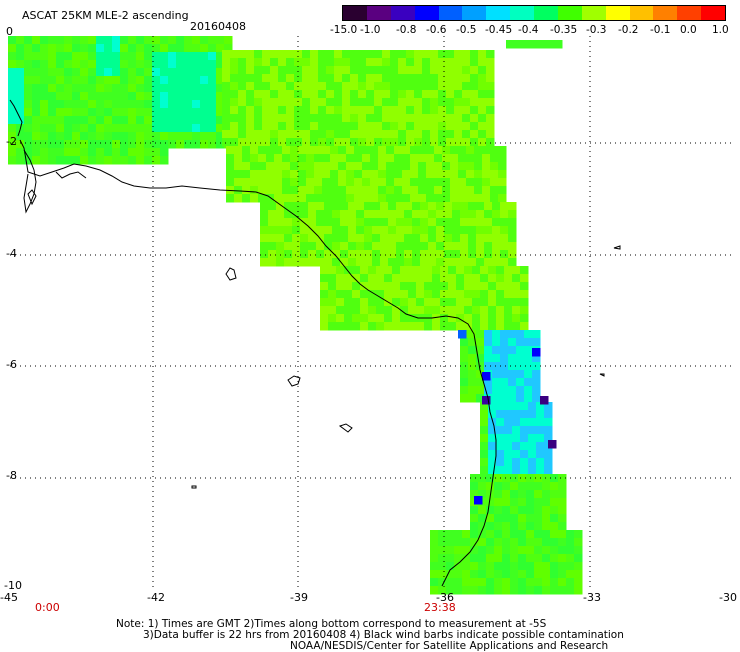 This screenshot has width=740, height=652. Describe the element at coordinates (628, 30) in the screenshot. I see `scale-label: -0.2` at that location.